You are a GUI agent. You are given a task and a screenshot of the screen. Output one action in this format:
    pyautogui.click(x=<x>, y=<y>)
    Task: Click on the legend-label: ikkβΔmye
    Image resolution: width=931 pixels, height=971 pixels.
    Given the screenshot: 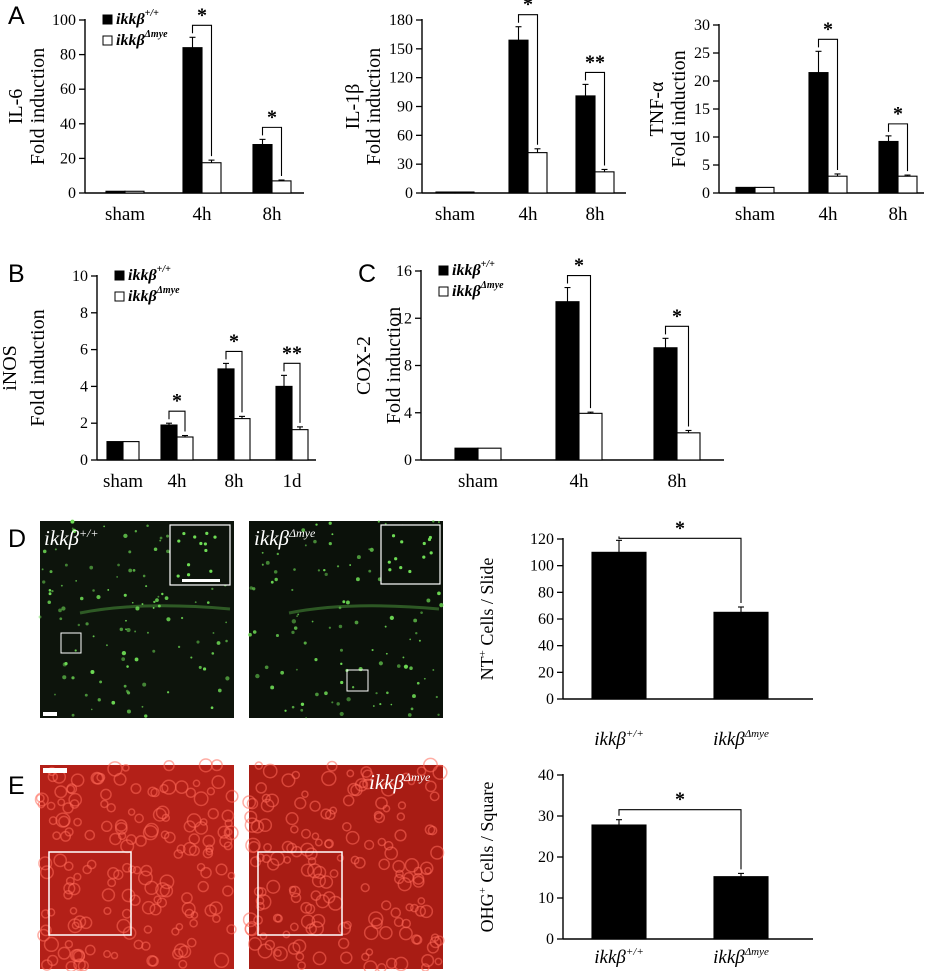 What is the action you would take?
    pyautogui.click(x=142, y=39)
    